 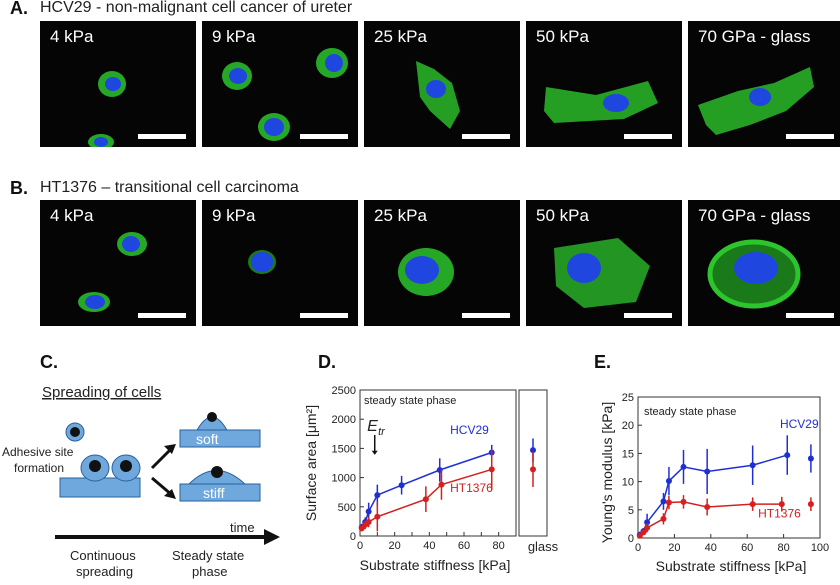 I want to click on micrograph-ht1376-glass: 70 GPa - glass, so click(x=764, y=263).